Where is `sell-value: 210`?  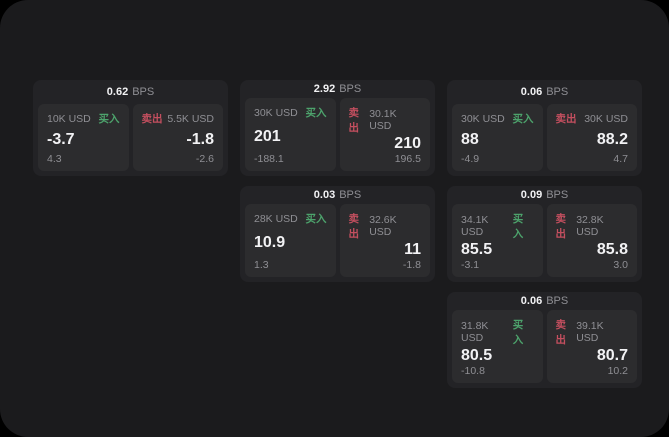
sell-value: 210 is located at coordinates (407, 144).